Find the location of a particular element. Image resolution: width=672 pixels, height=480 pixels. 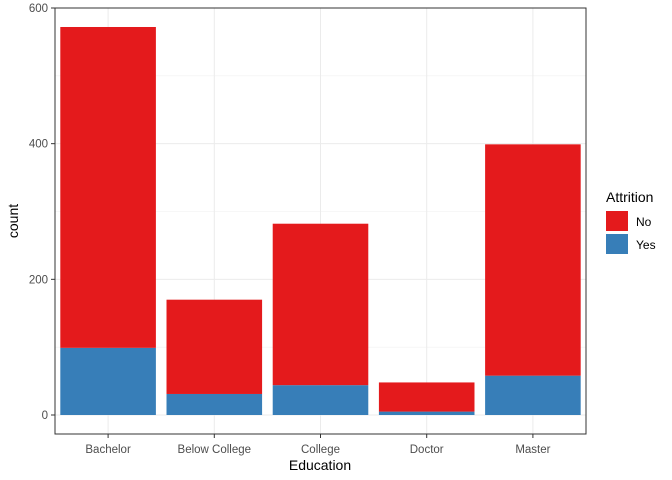

y-axis: 0 200 400 600 is located at coordinates (42, 212).